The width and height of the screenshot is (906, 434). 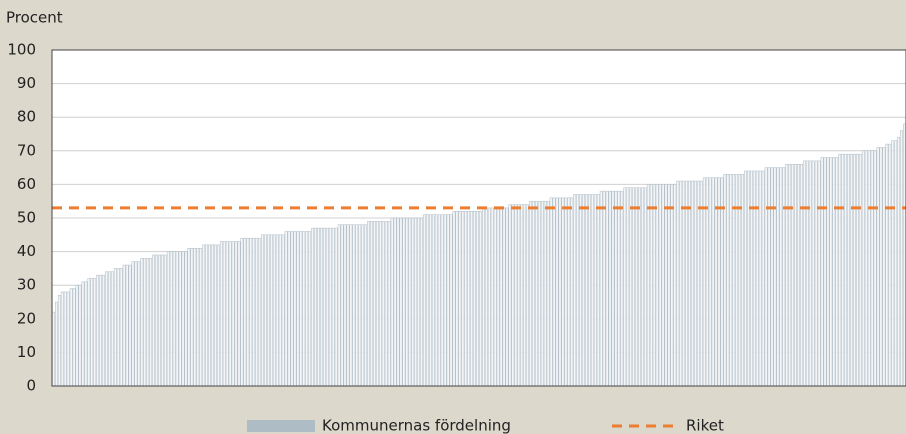 What do you see at coordinates (26, 150) in the screenshot?
I see `y-tick-label: 70` at bounding box center [26, 150].